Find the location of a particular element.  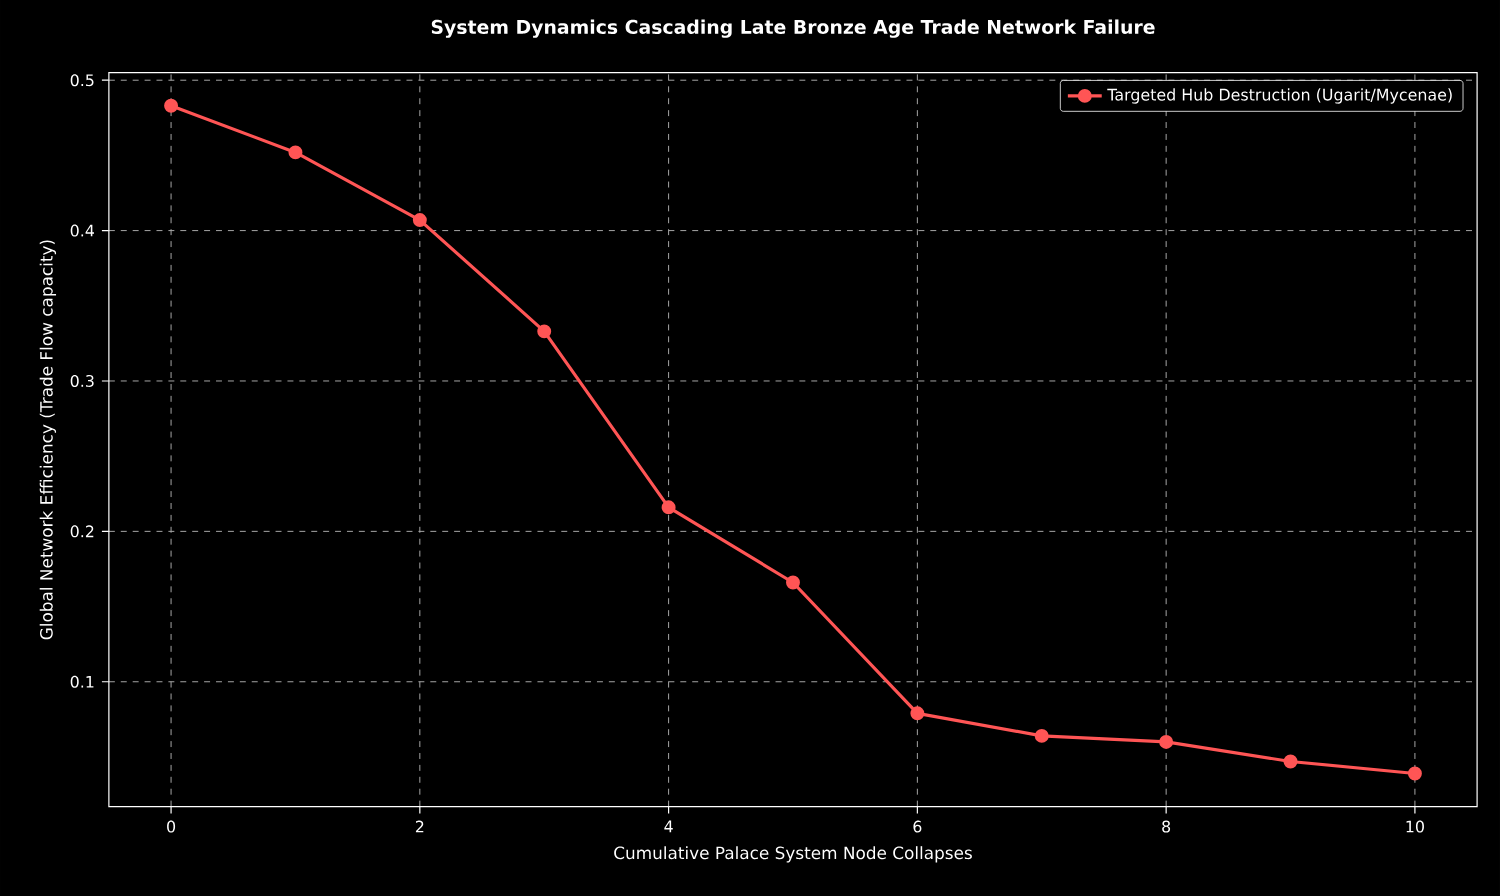

x-tick-label: 2 is located at coordinates (419, 826).